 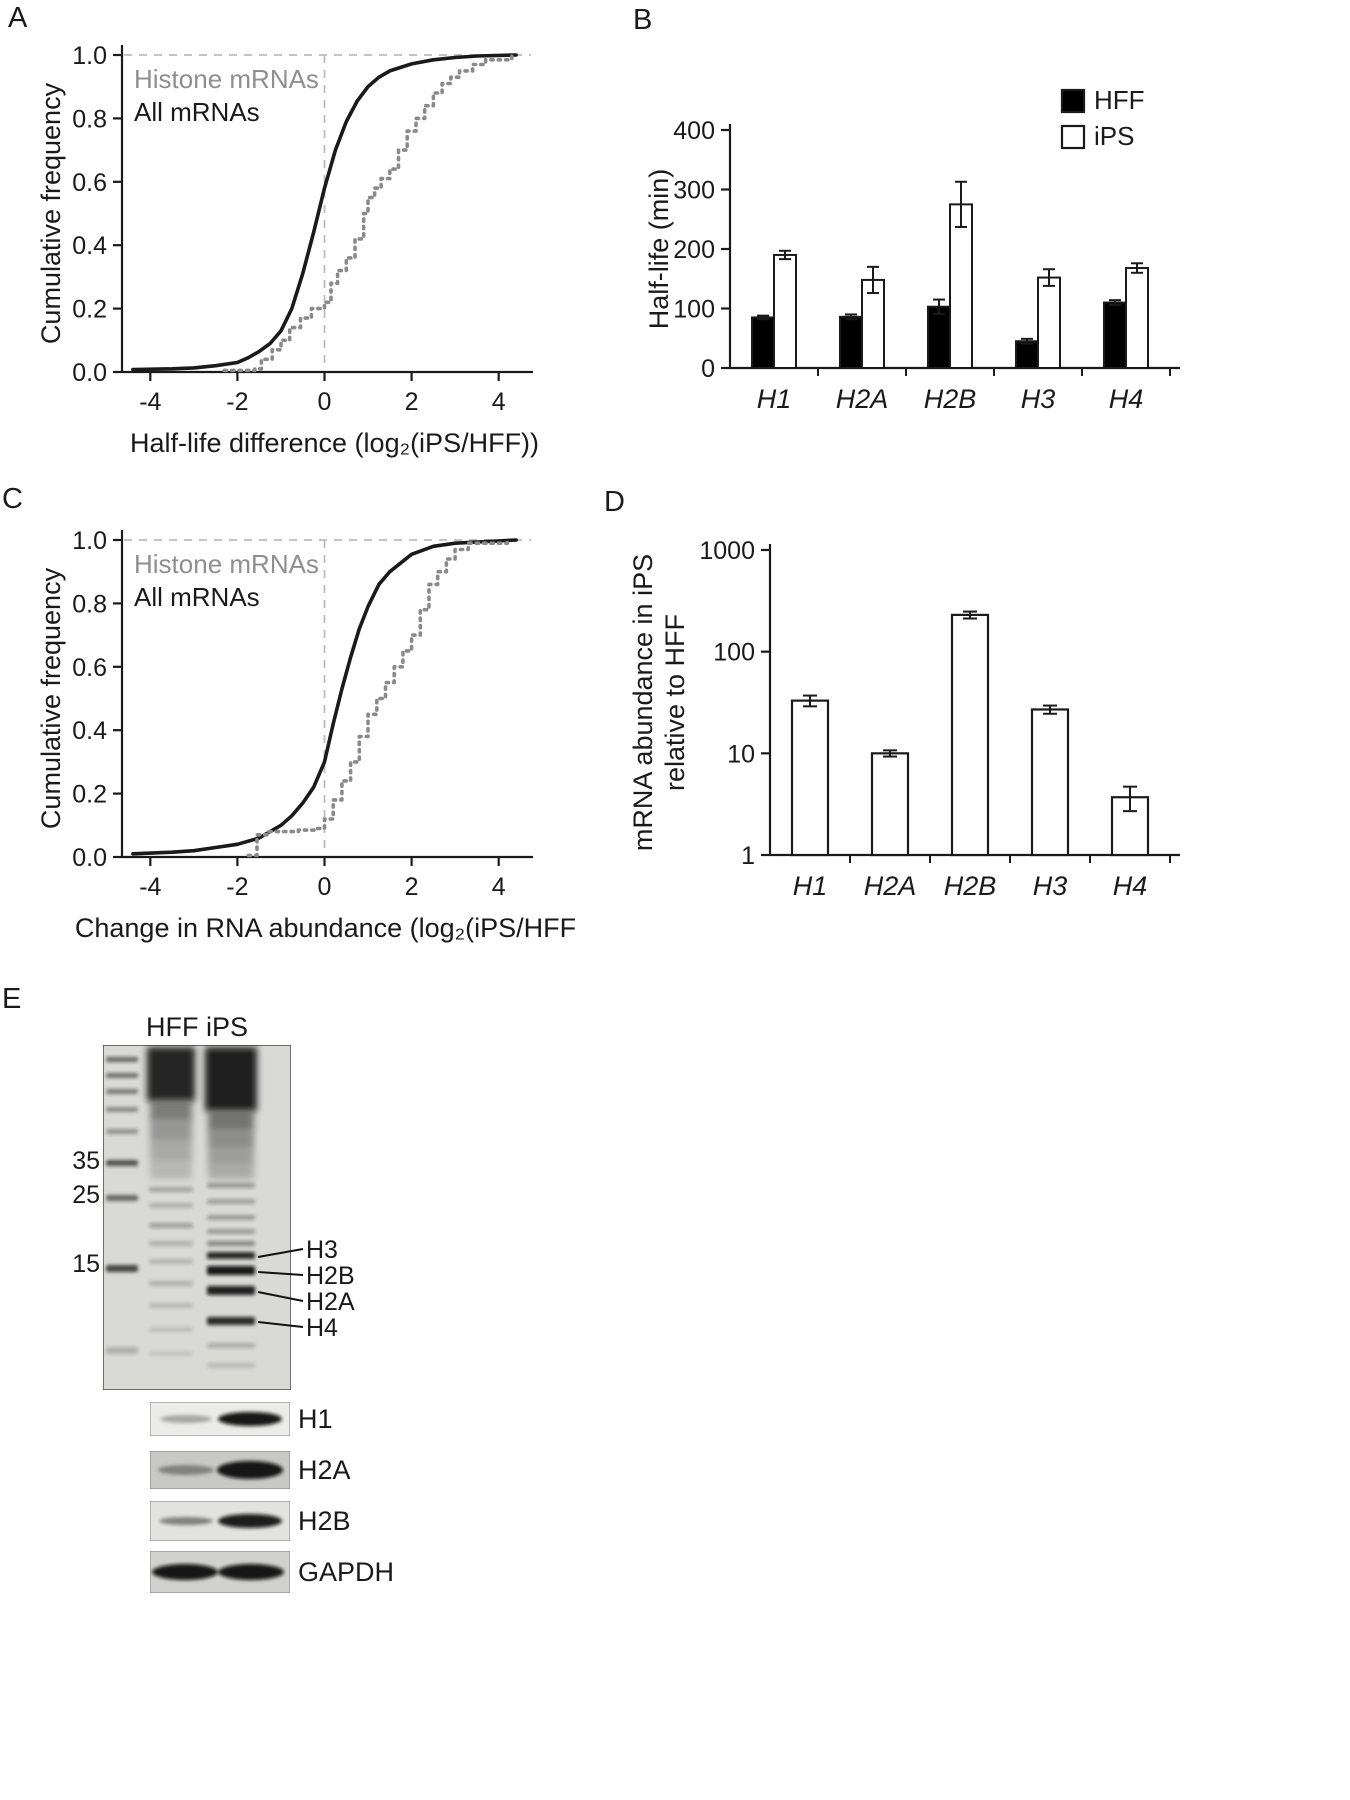 I want to click on blot-strip-row-h2b: H2B, so click(x=250, y=1521).